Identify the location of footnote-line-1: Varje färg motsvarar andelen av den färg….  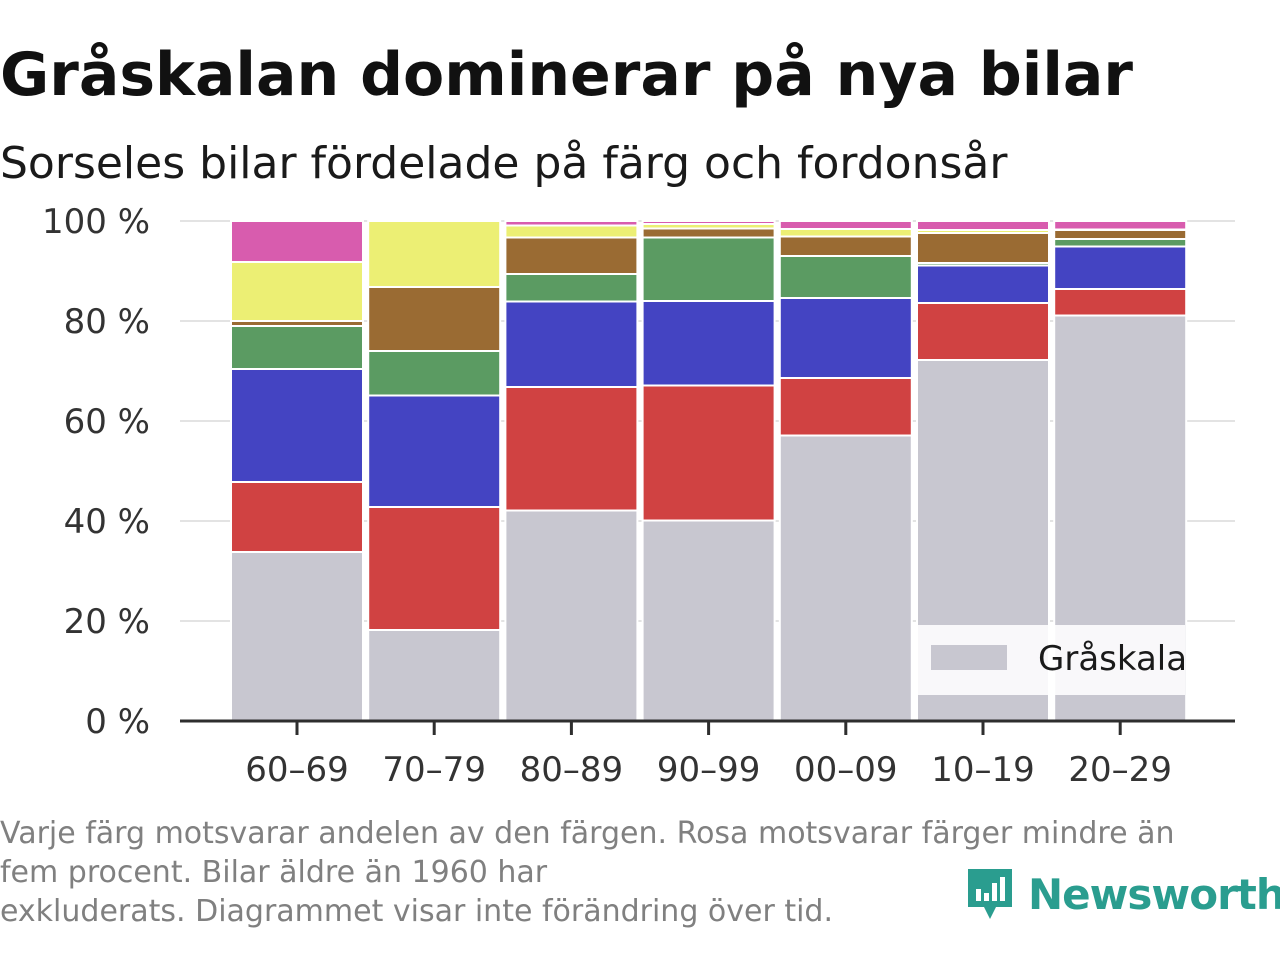
(587, 833).